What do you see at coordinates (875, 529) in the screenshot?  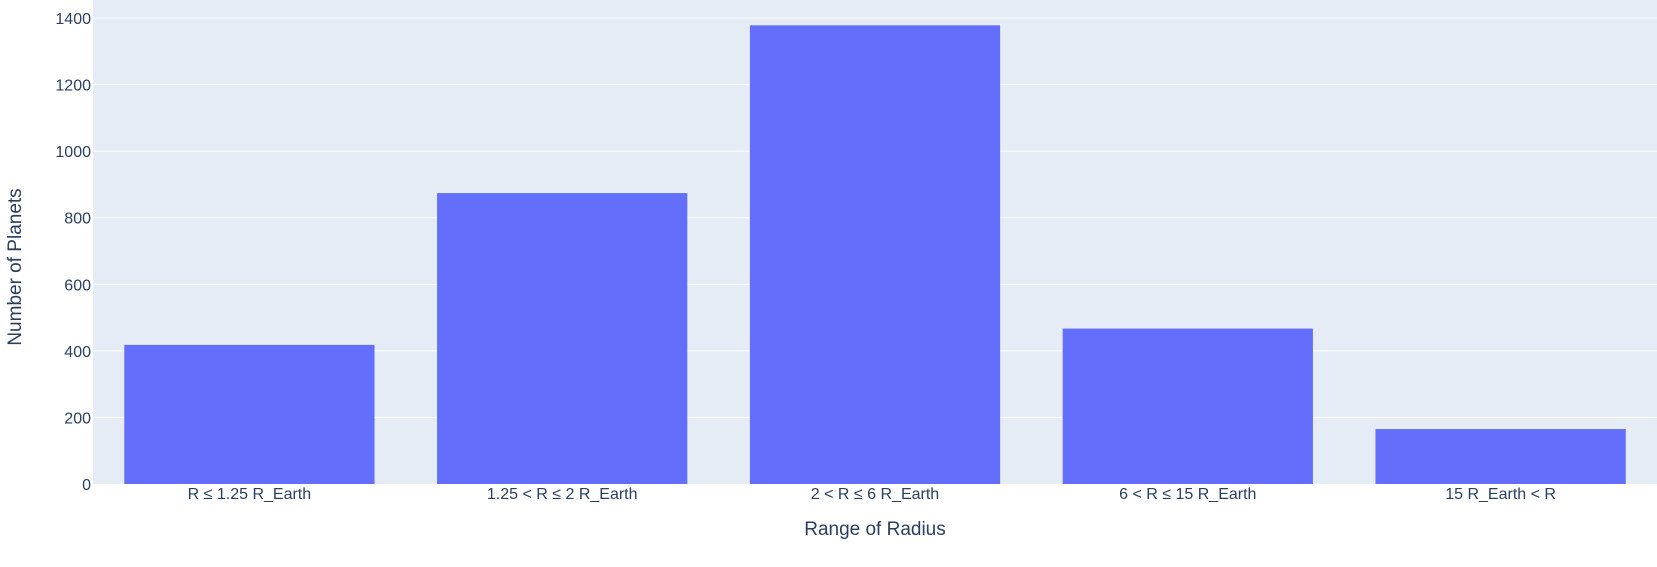 I see `x-axis-title: Range of Radius` at bounding box center [875, 529].